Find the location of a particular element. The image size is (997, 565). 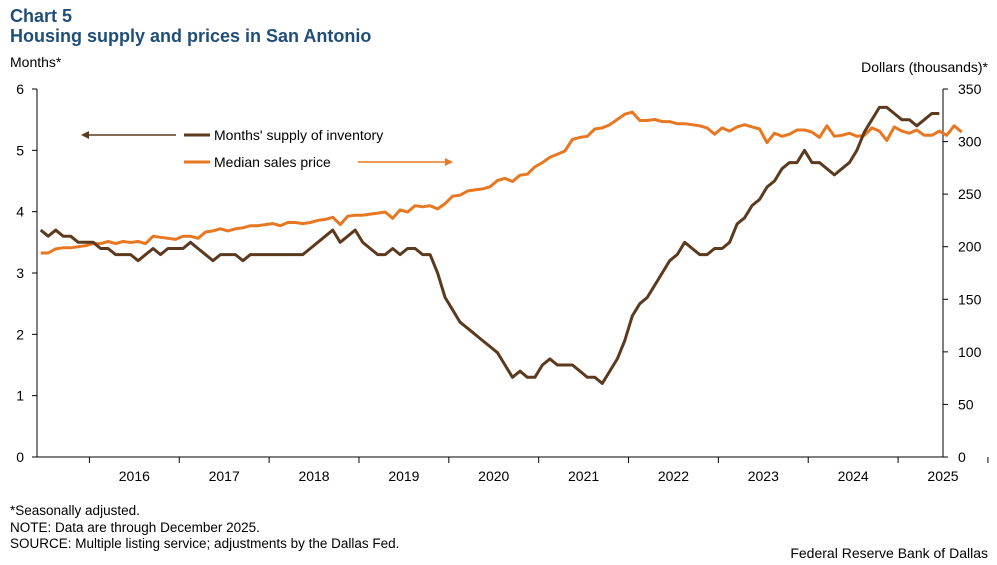

footnote-note: NOTE: Data are through December 2025. is located at coordinates (135, 527).